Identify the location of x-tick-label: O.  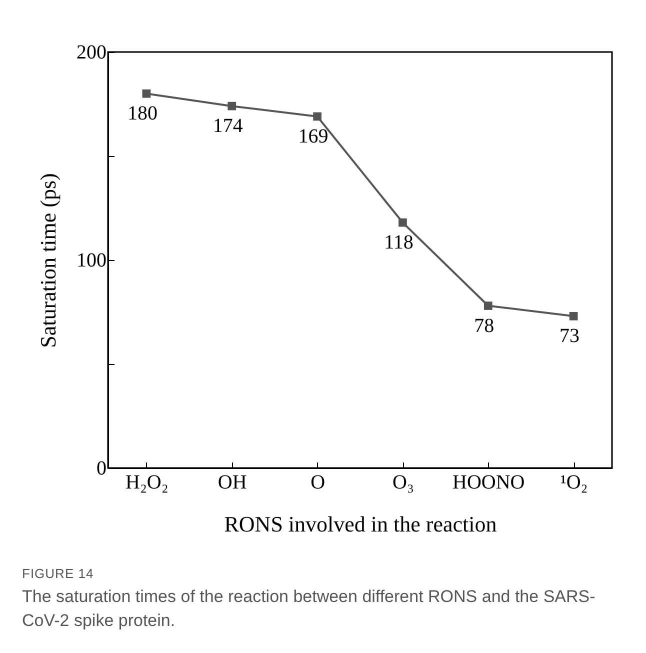
(318, 483).